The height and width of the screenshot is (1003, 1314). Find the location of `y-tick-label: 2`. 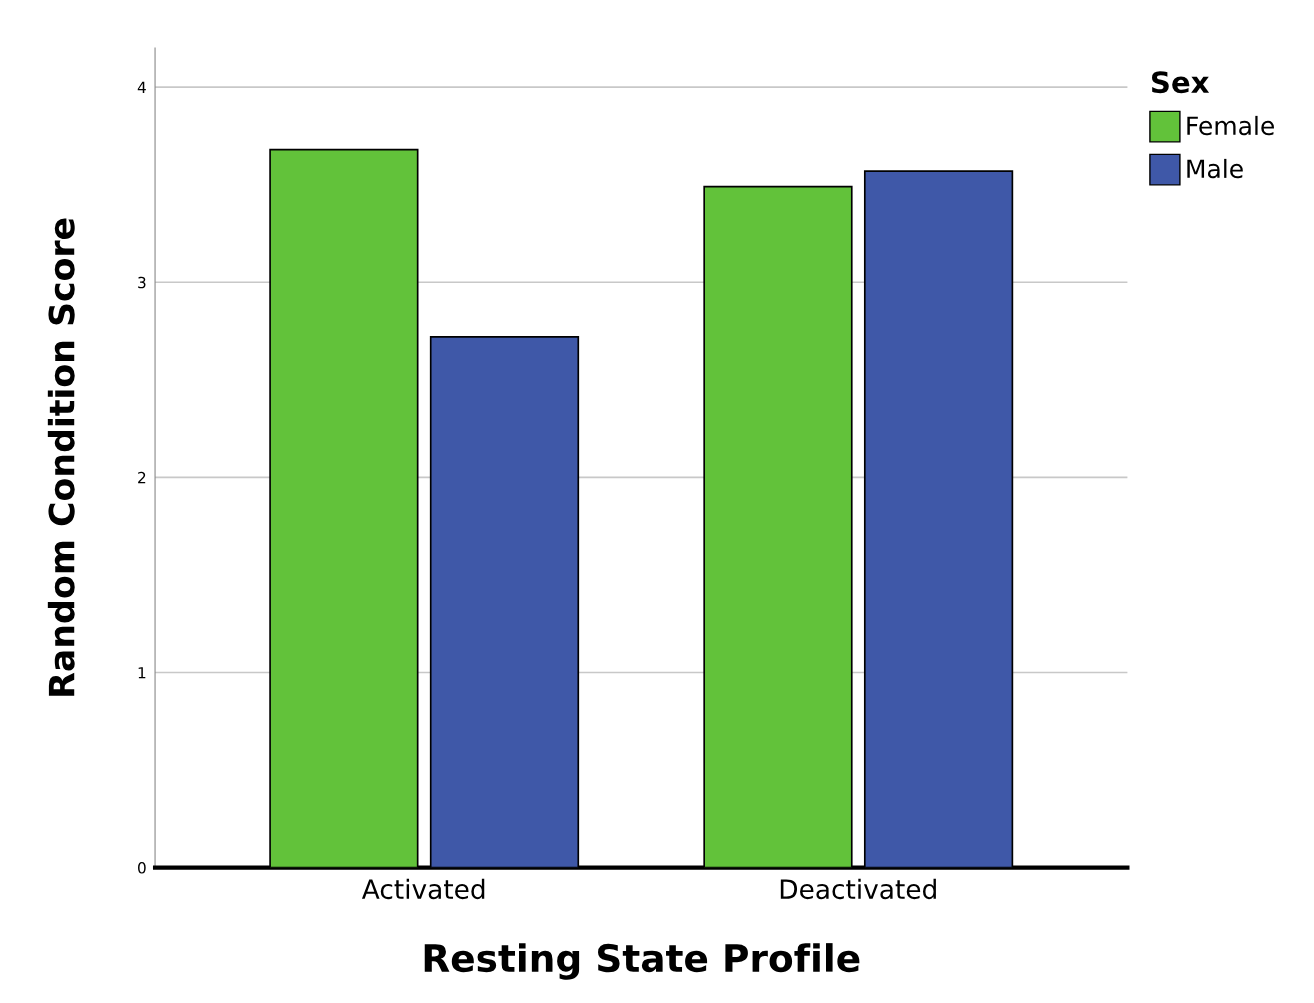

y-tick-label: 2 is located at coordinates (142, 477).